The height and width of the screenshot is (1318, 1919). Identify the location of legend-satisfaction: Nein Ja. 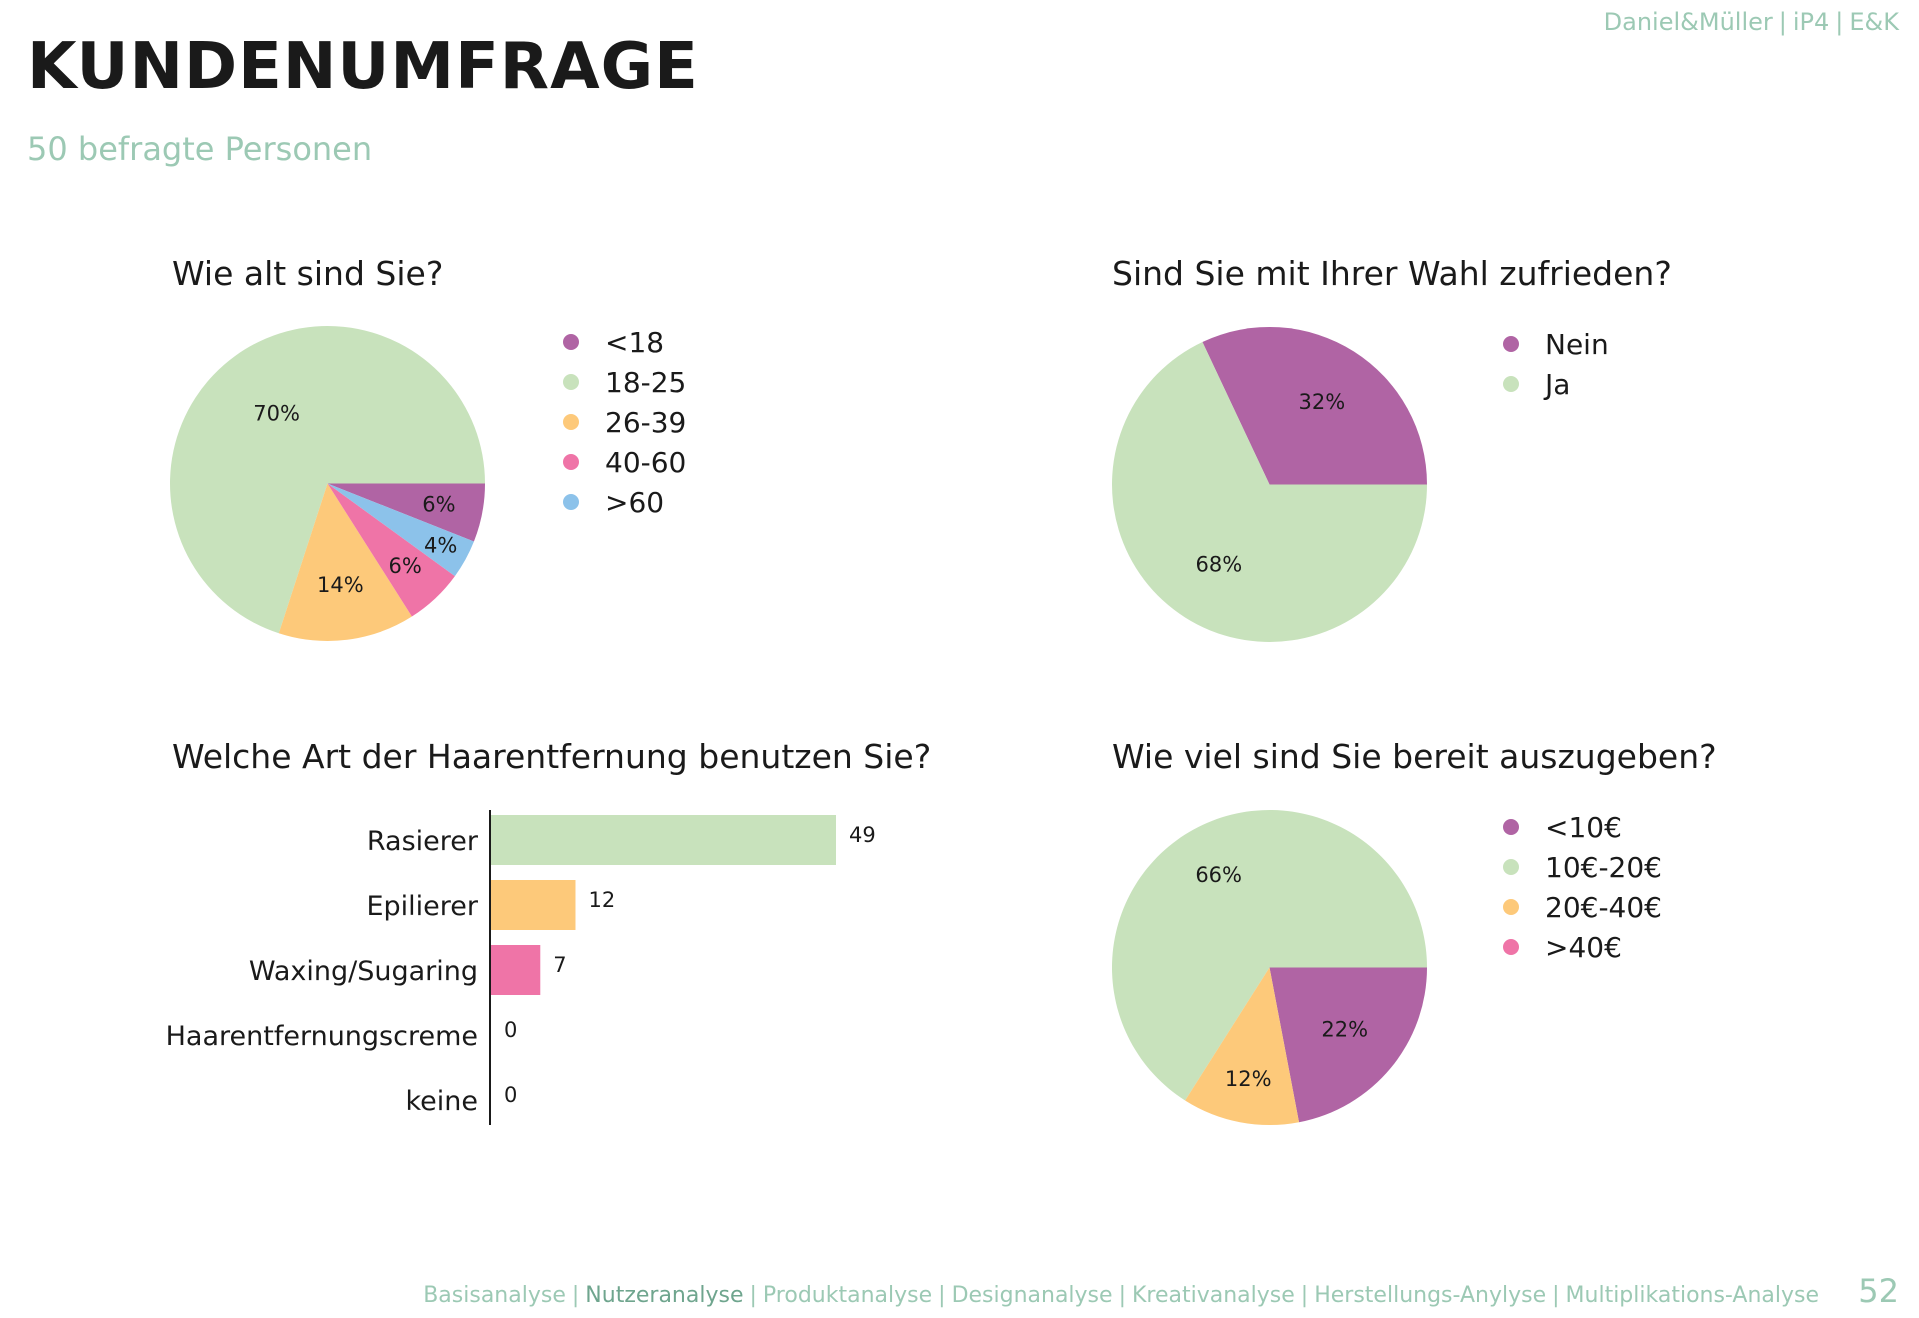
(1556, 364).